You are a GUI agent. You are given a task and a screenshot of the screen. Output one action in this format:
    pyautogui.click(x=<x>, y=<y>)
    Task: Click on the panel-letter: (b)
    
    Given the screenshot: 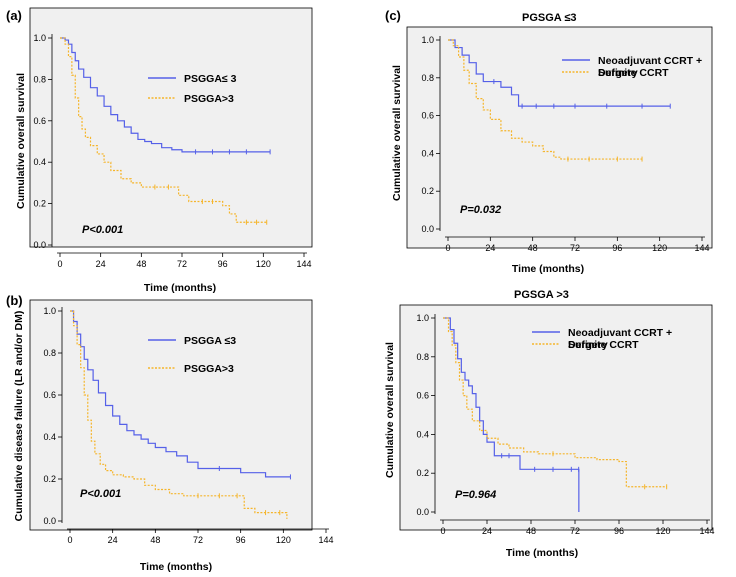 What is the action you would take?
    pyautogui.click(x=14, y=300)
    